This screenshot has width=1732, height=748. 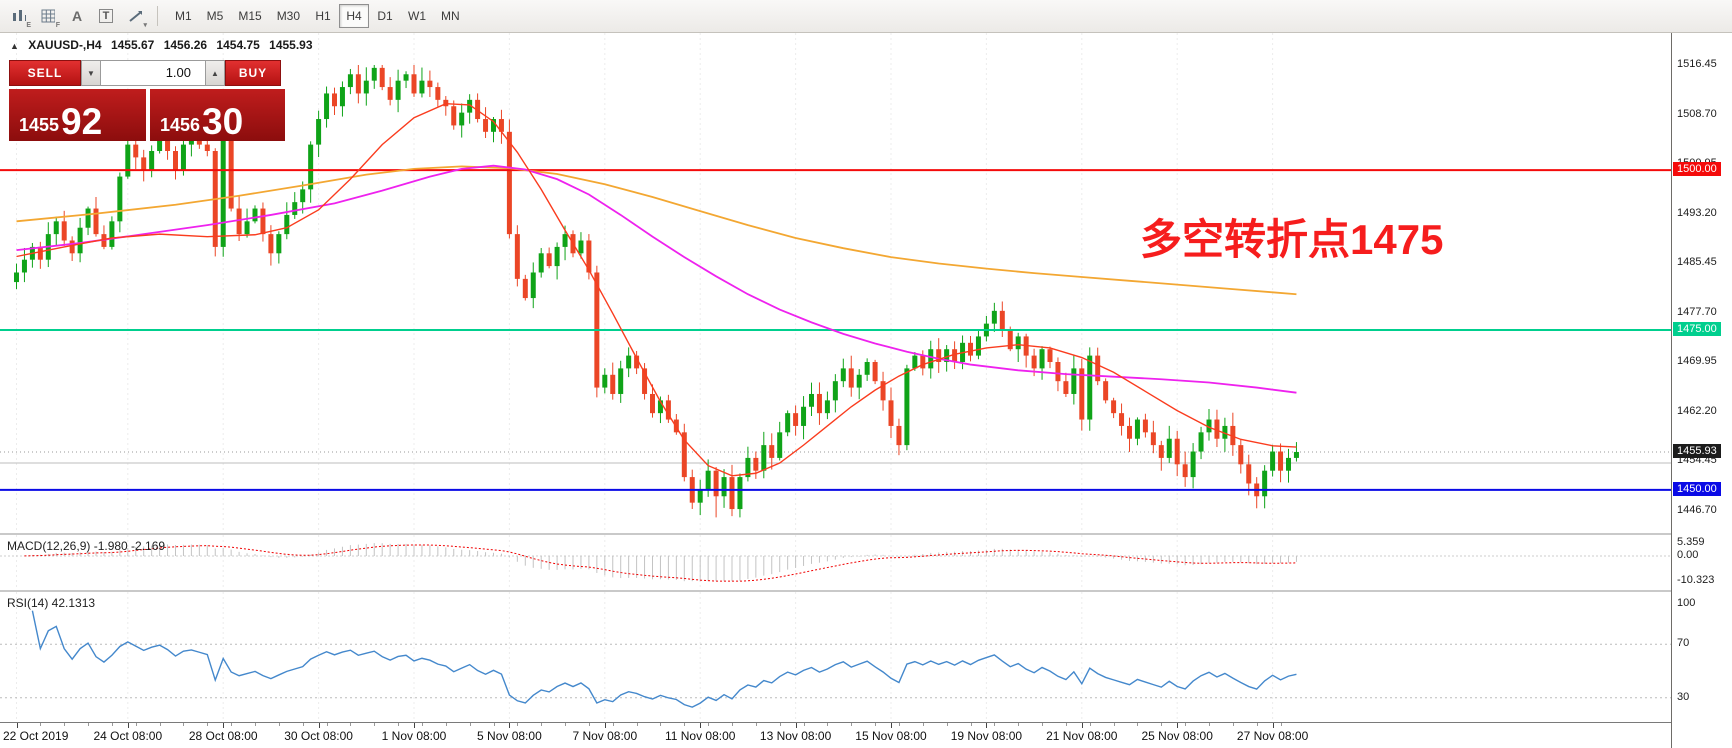 I want to click on rsi-line, so click(x=664, y=659).